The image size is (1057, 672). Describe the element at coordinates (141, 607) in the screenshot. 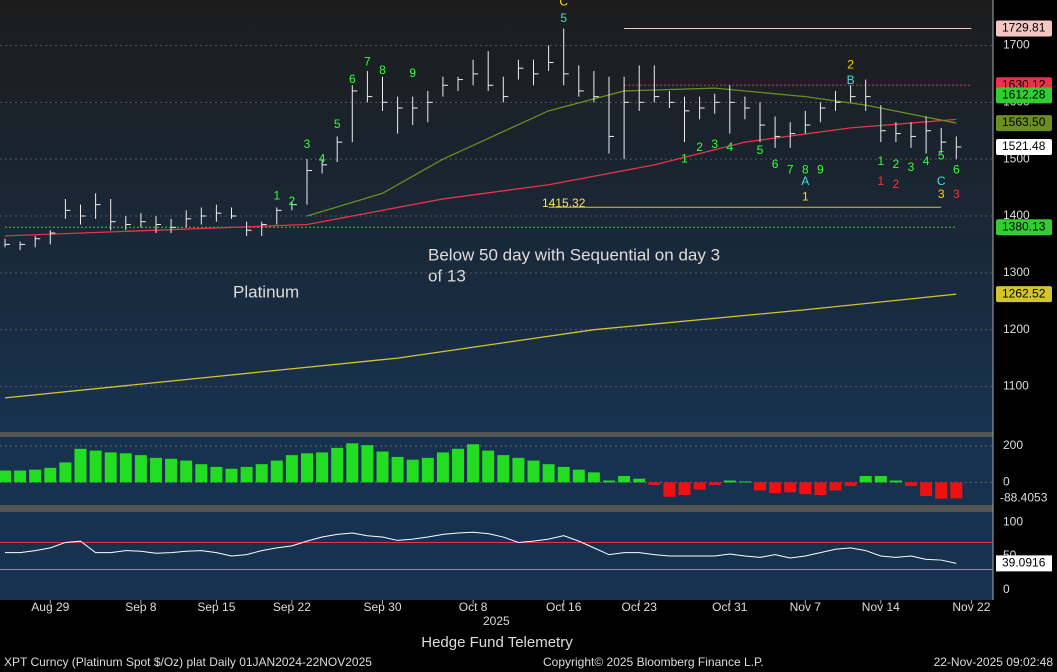

I see `x-tick-label: Sep 8` at that location.